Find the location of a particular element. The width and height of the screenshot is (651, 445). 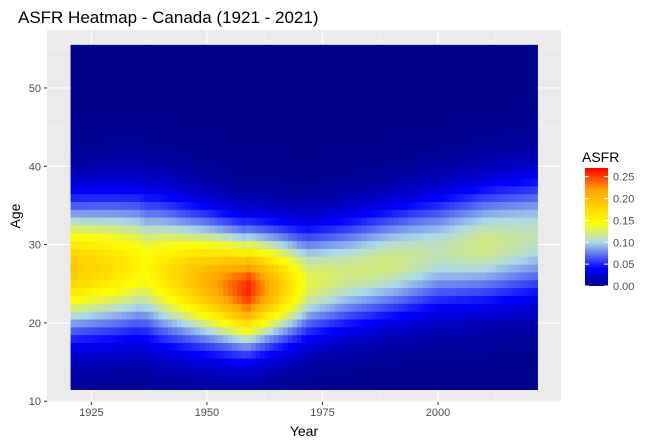

legend-label: 0.20 is located at coordinates (623, 200).